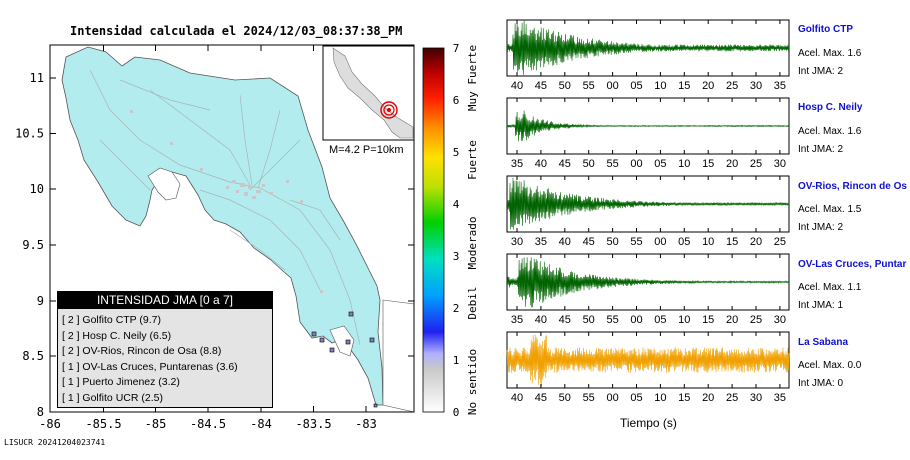 The image size is (910, 460). Describe the element at coordinates (456, 360) in the screenshot. I see `colorbar-tick-label: 1` at that location.